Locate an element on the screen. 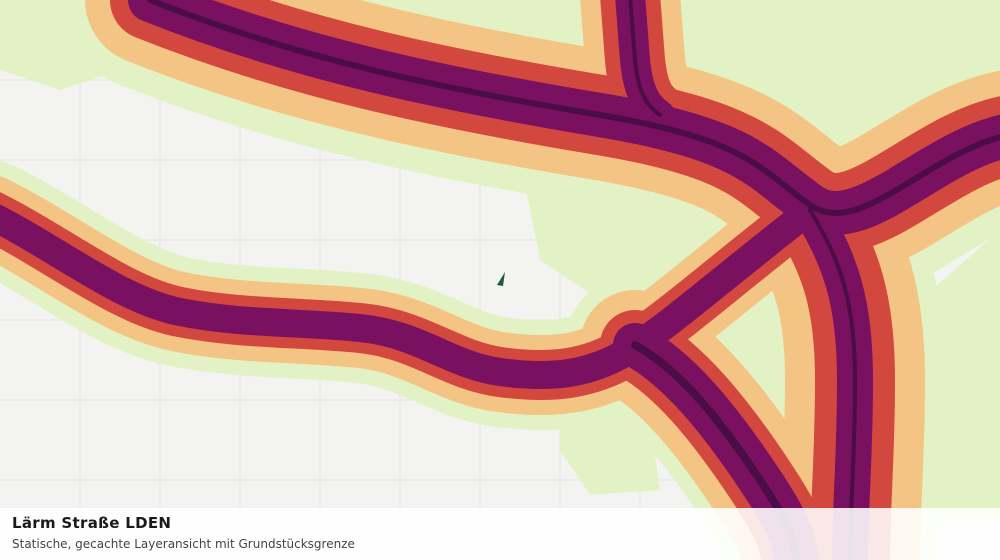 This screenshot has height=560, width=1000. map-title: Lärm Straße LDEN is located at coordinates (92, 523).